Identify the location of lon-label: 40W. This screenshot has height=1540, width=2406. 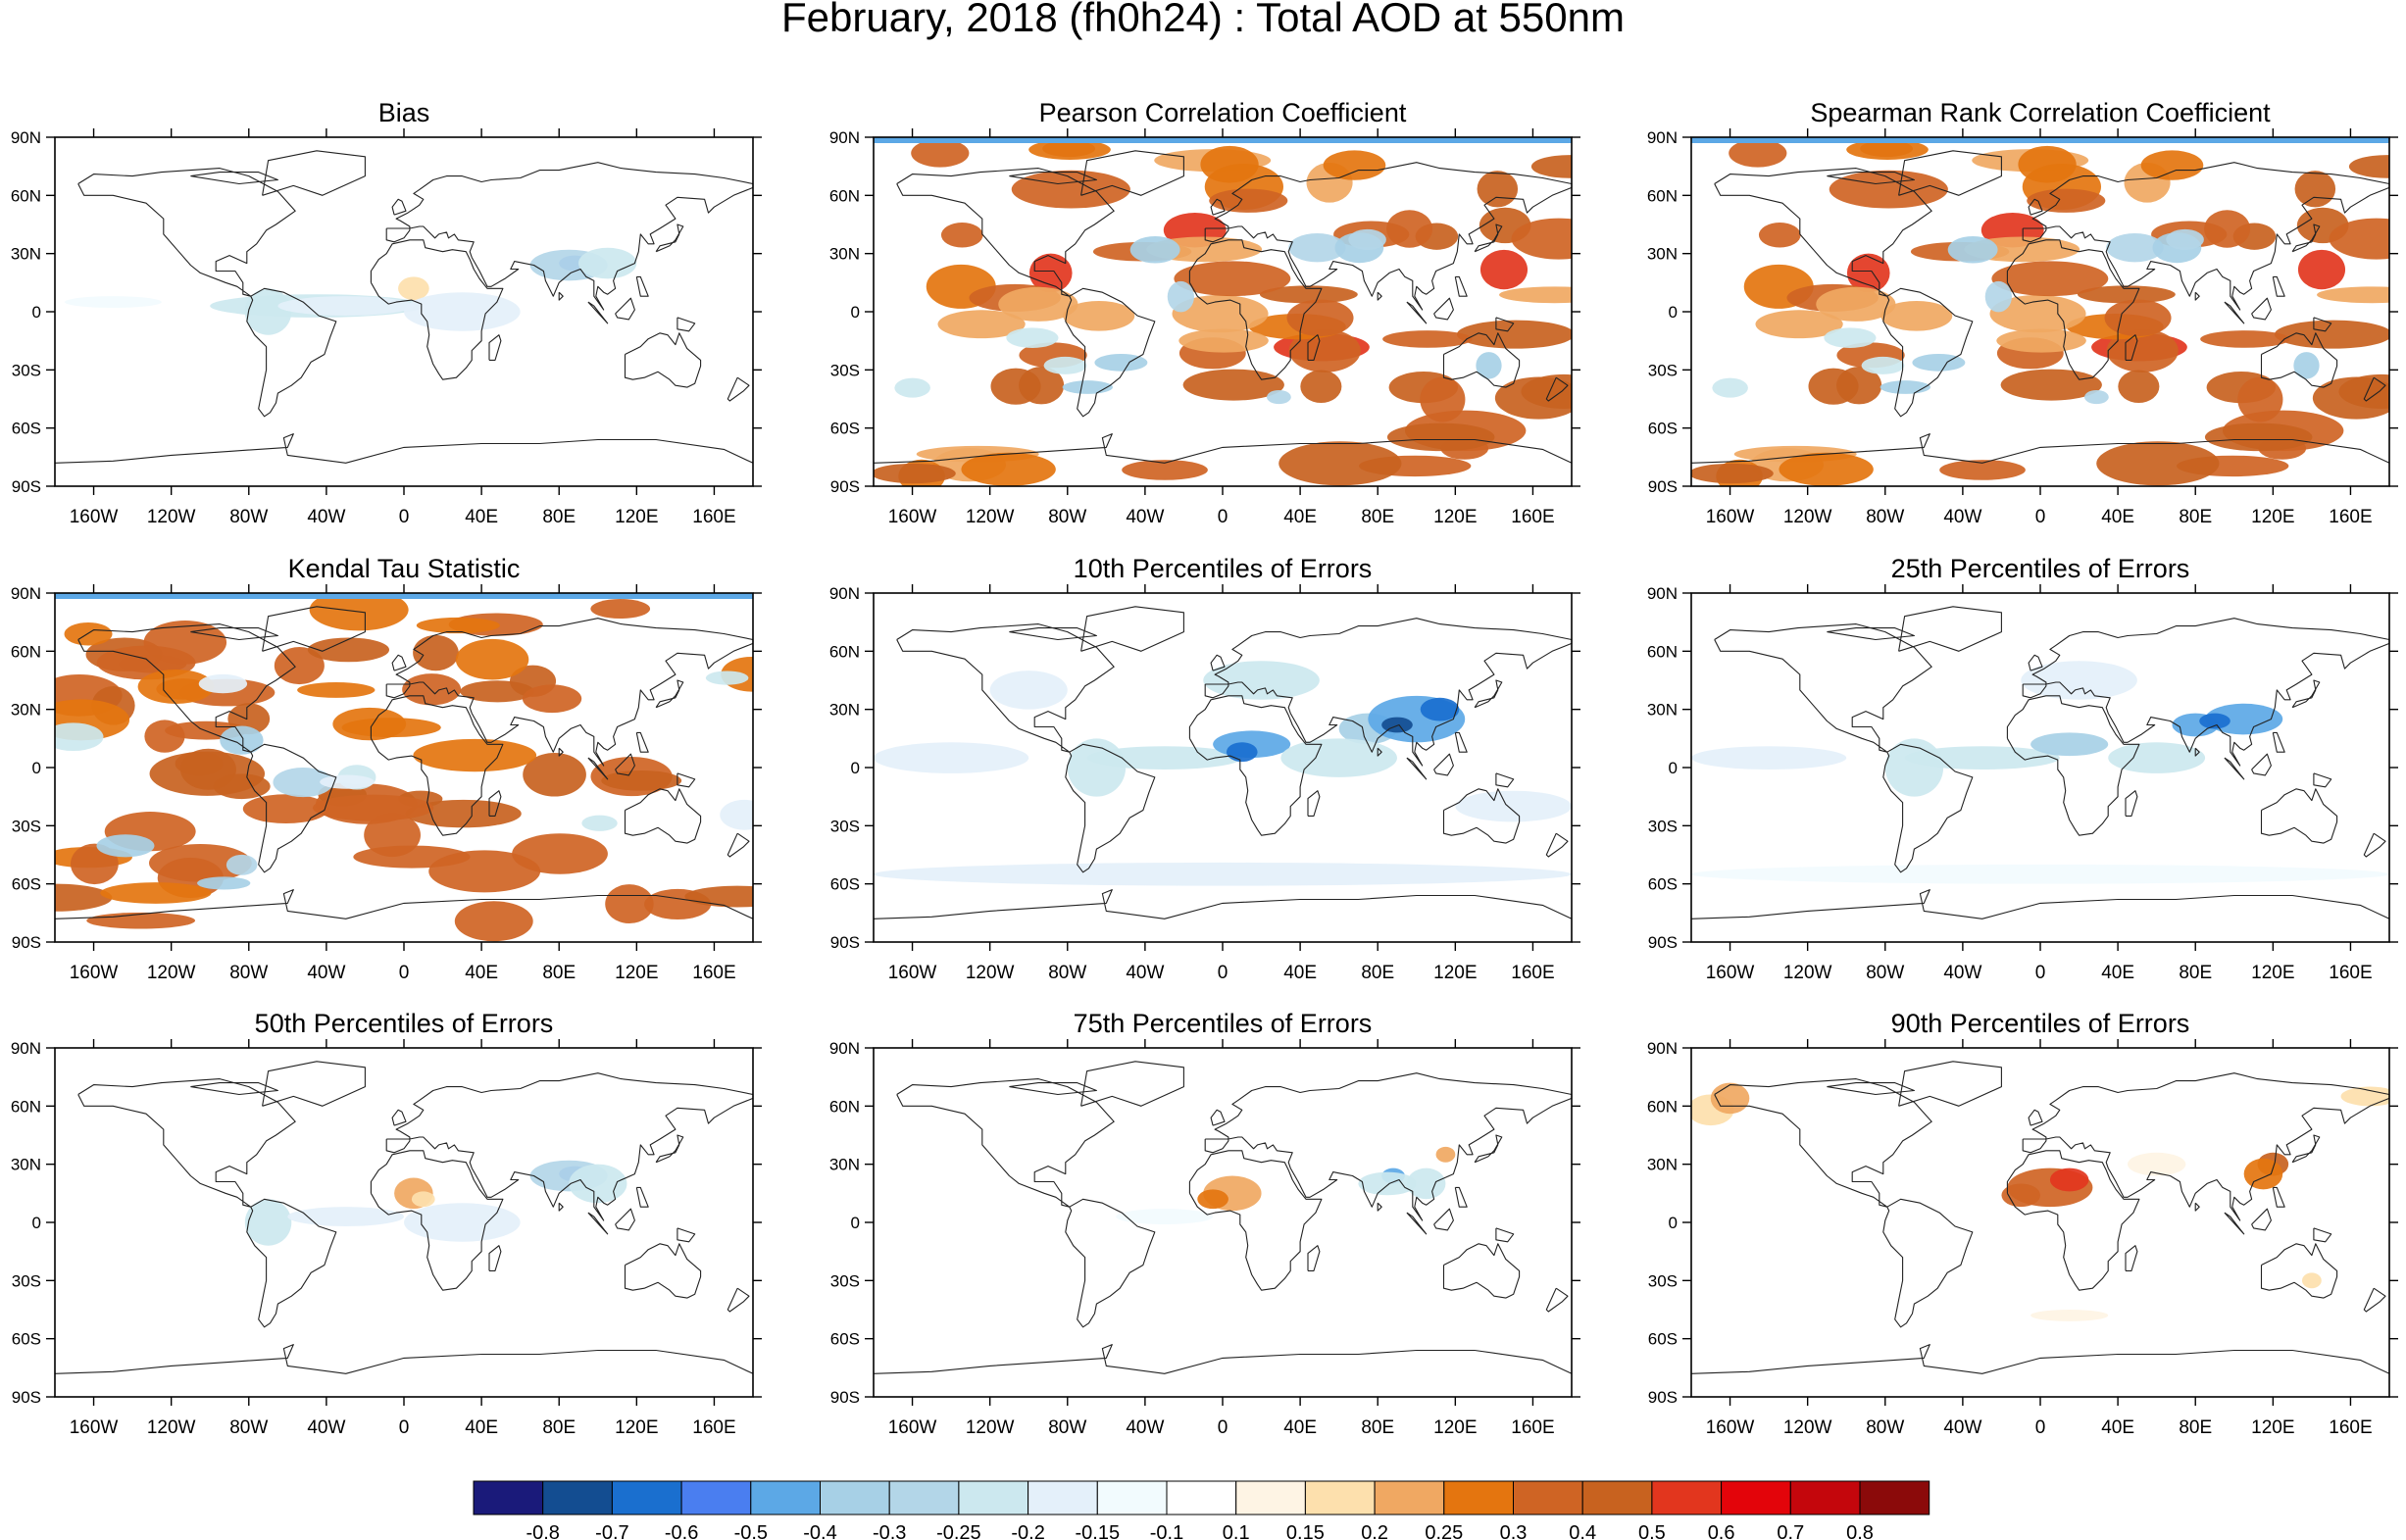
(326, 973).